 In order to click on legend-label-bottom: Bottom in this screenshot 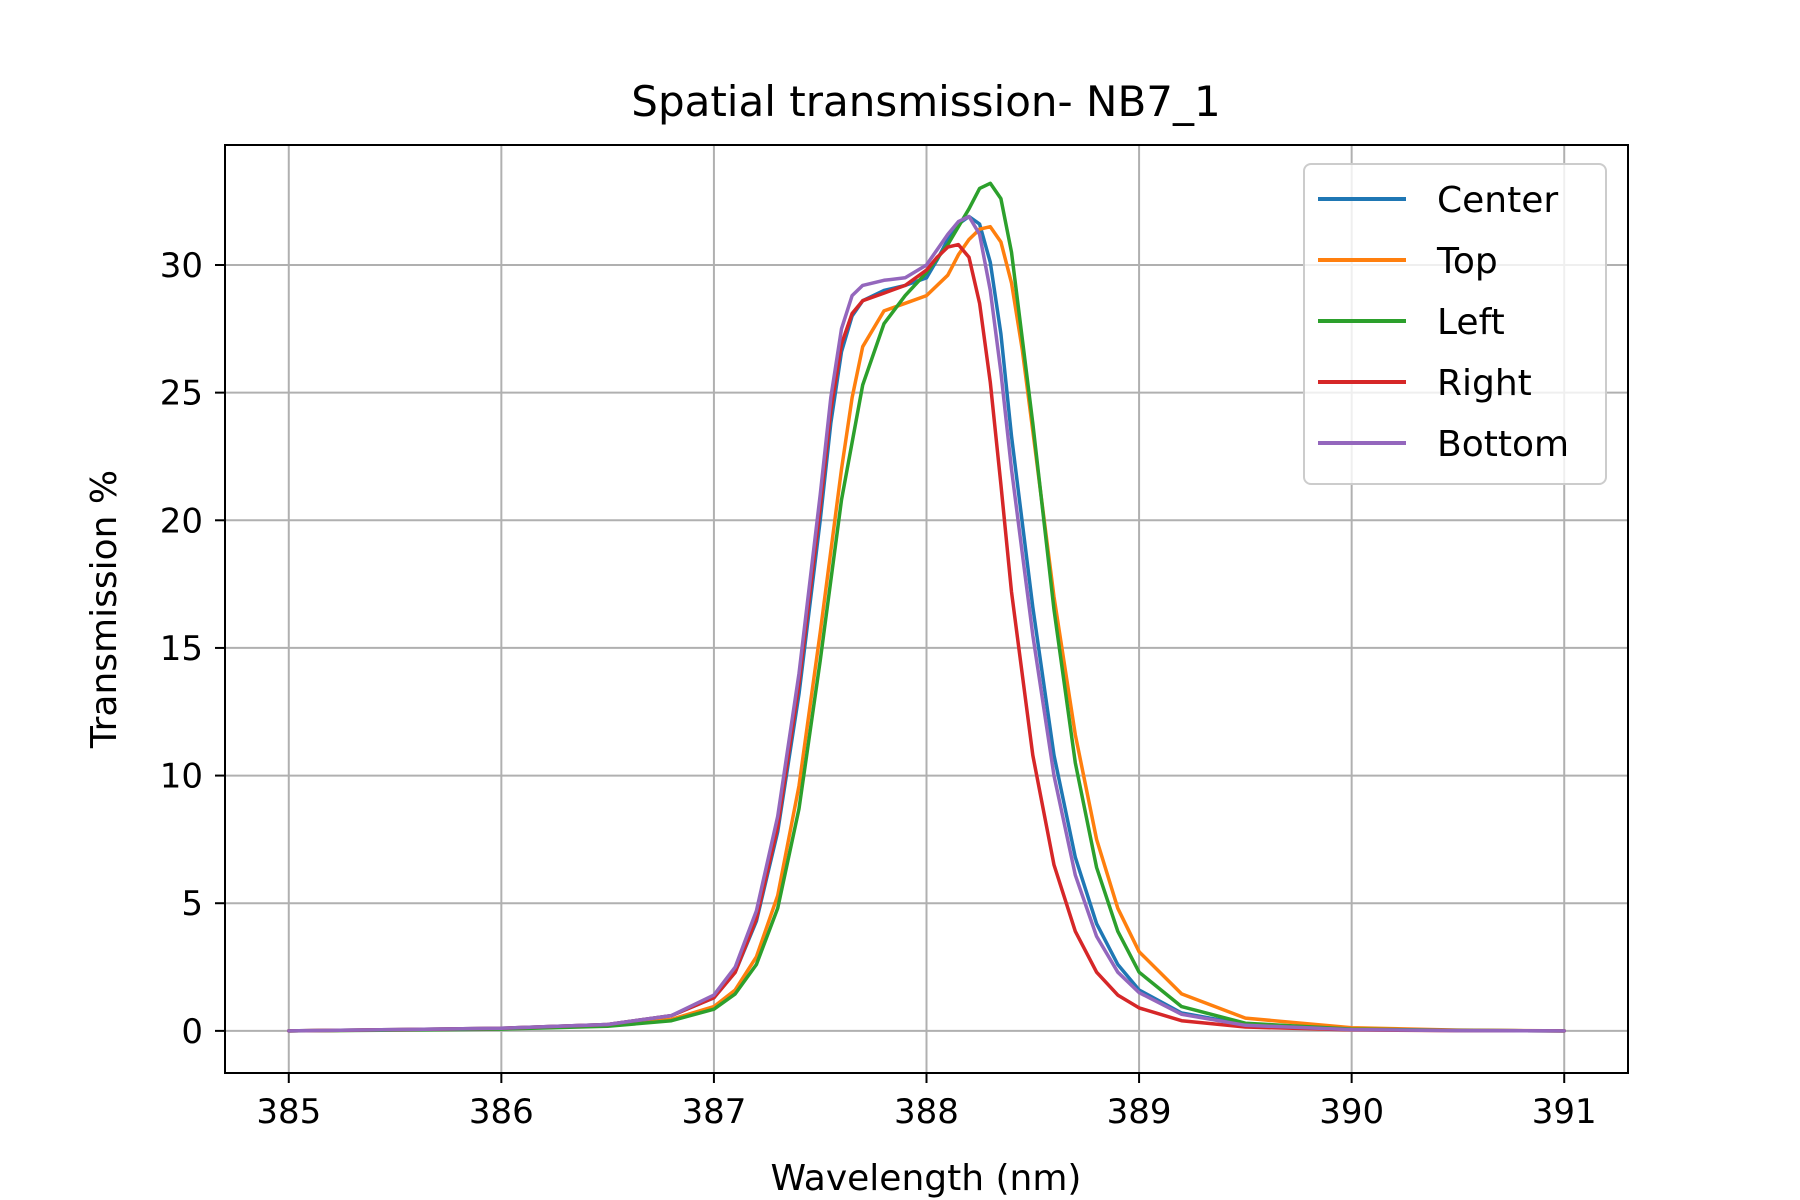, I will do `click(1503, 444)`.